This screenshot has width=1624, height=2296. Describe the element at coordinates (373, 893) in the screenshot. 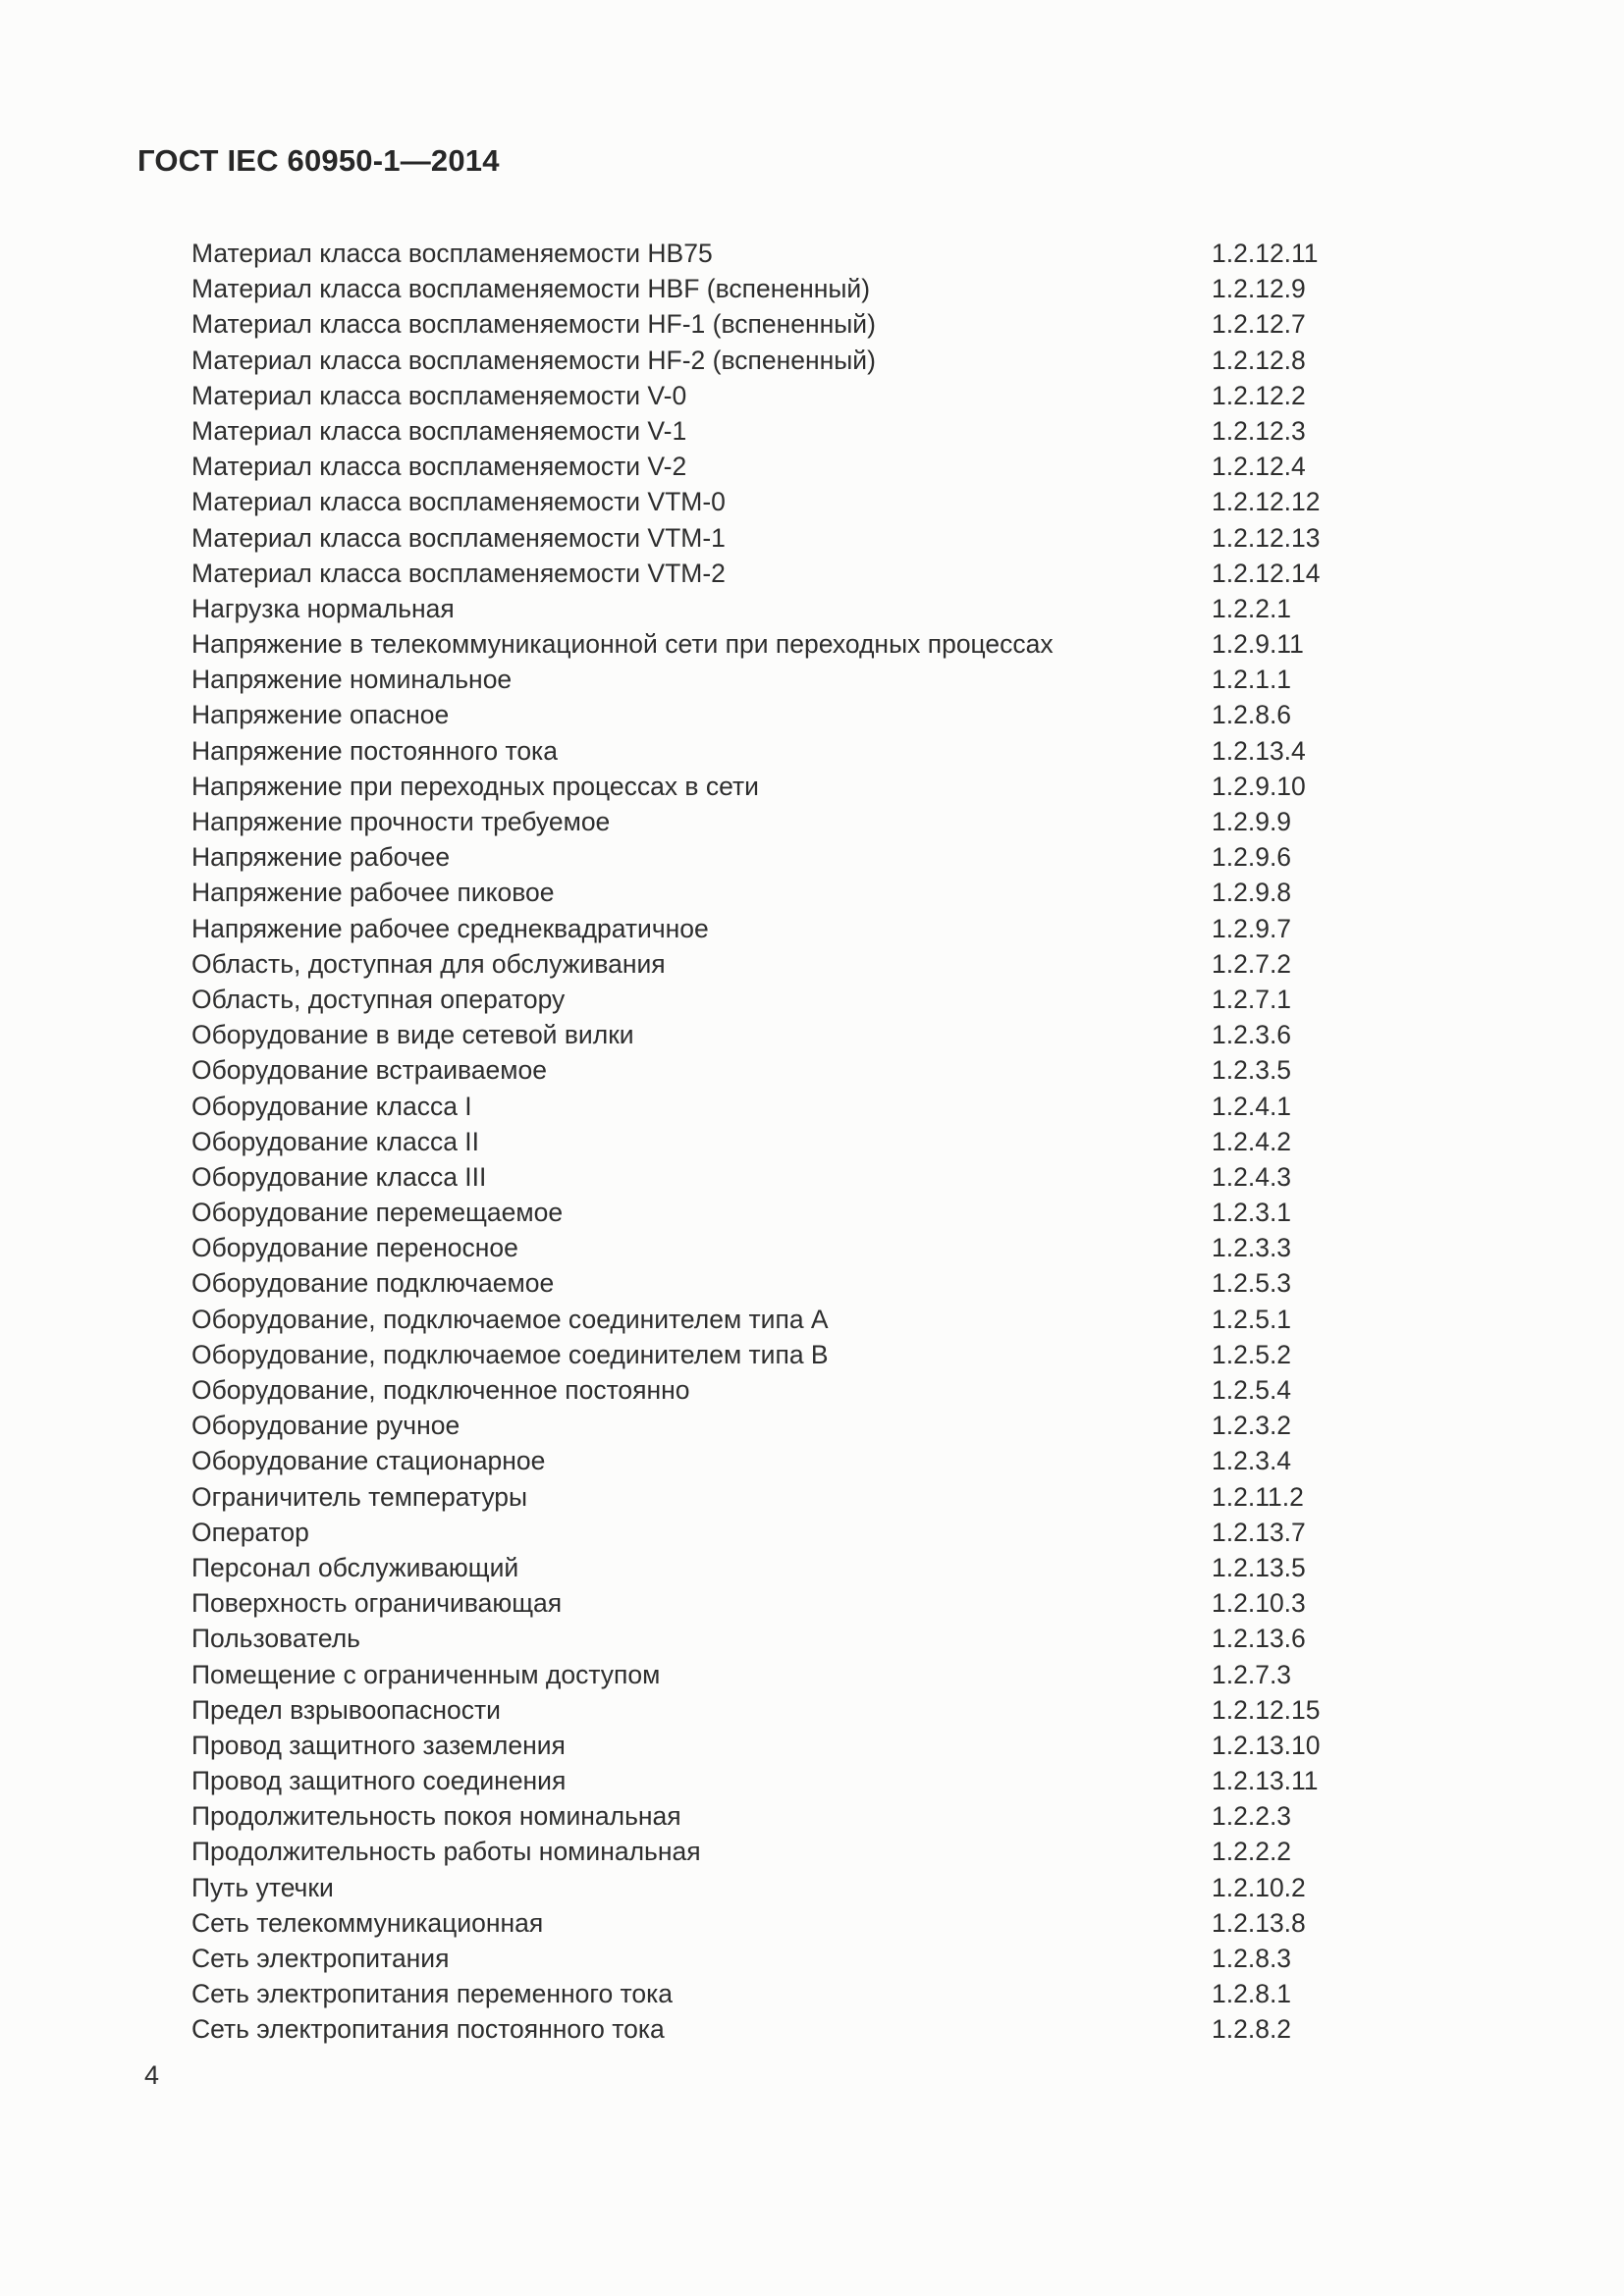

I see `term-label: Напряжение рабочее пиковое` at that location.